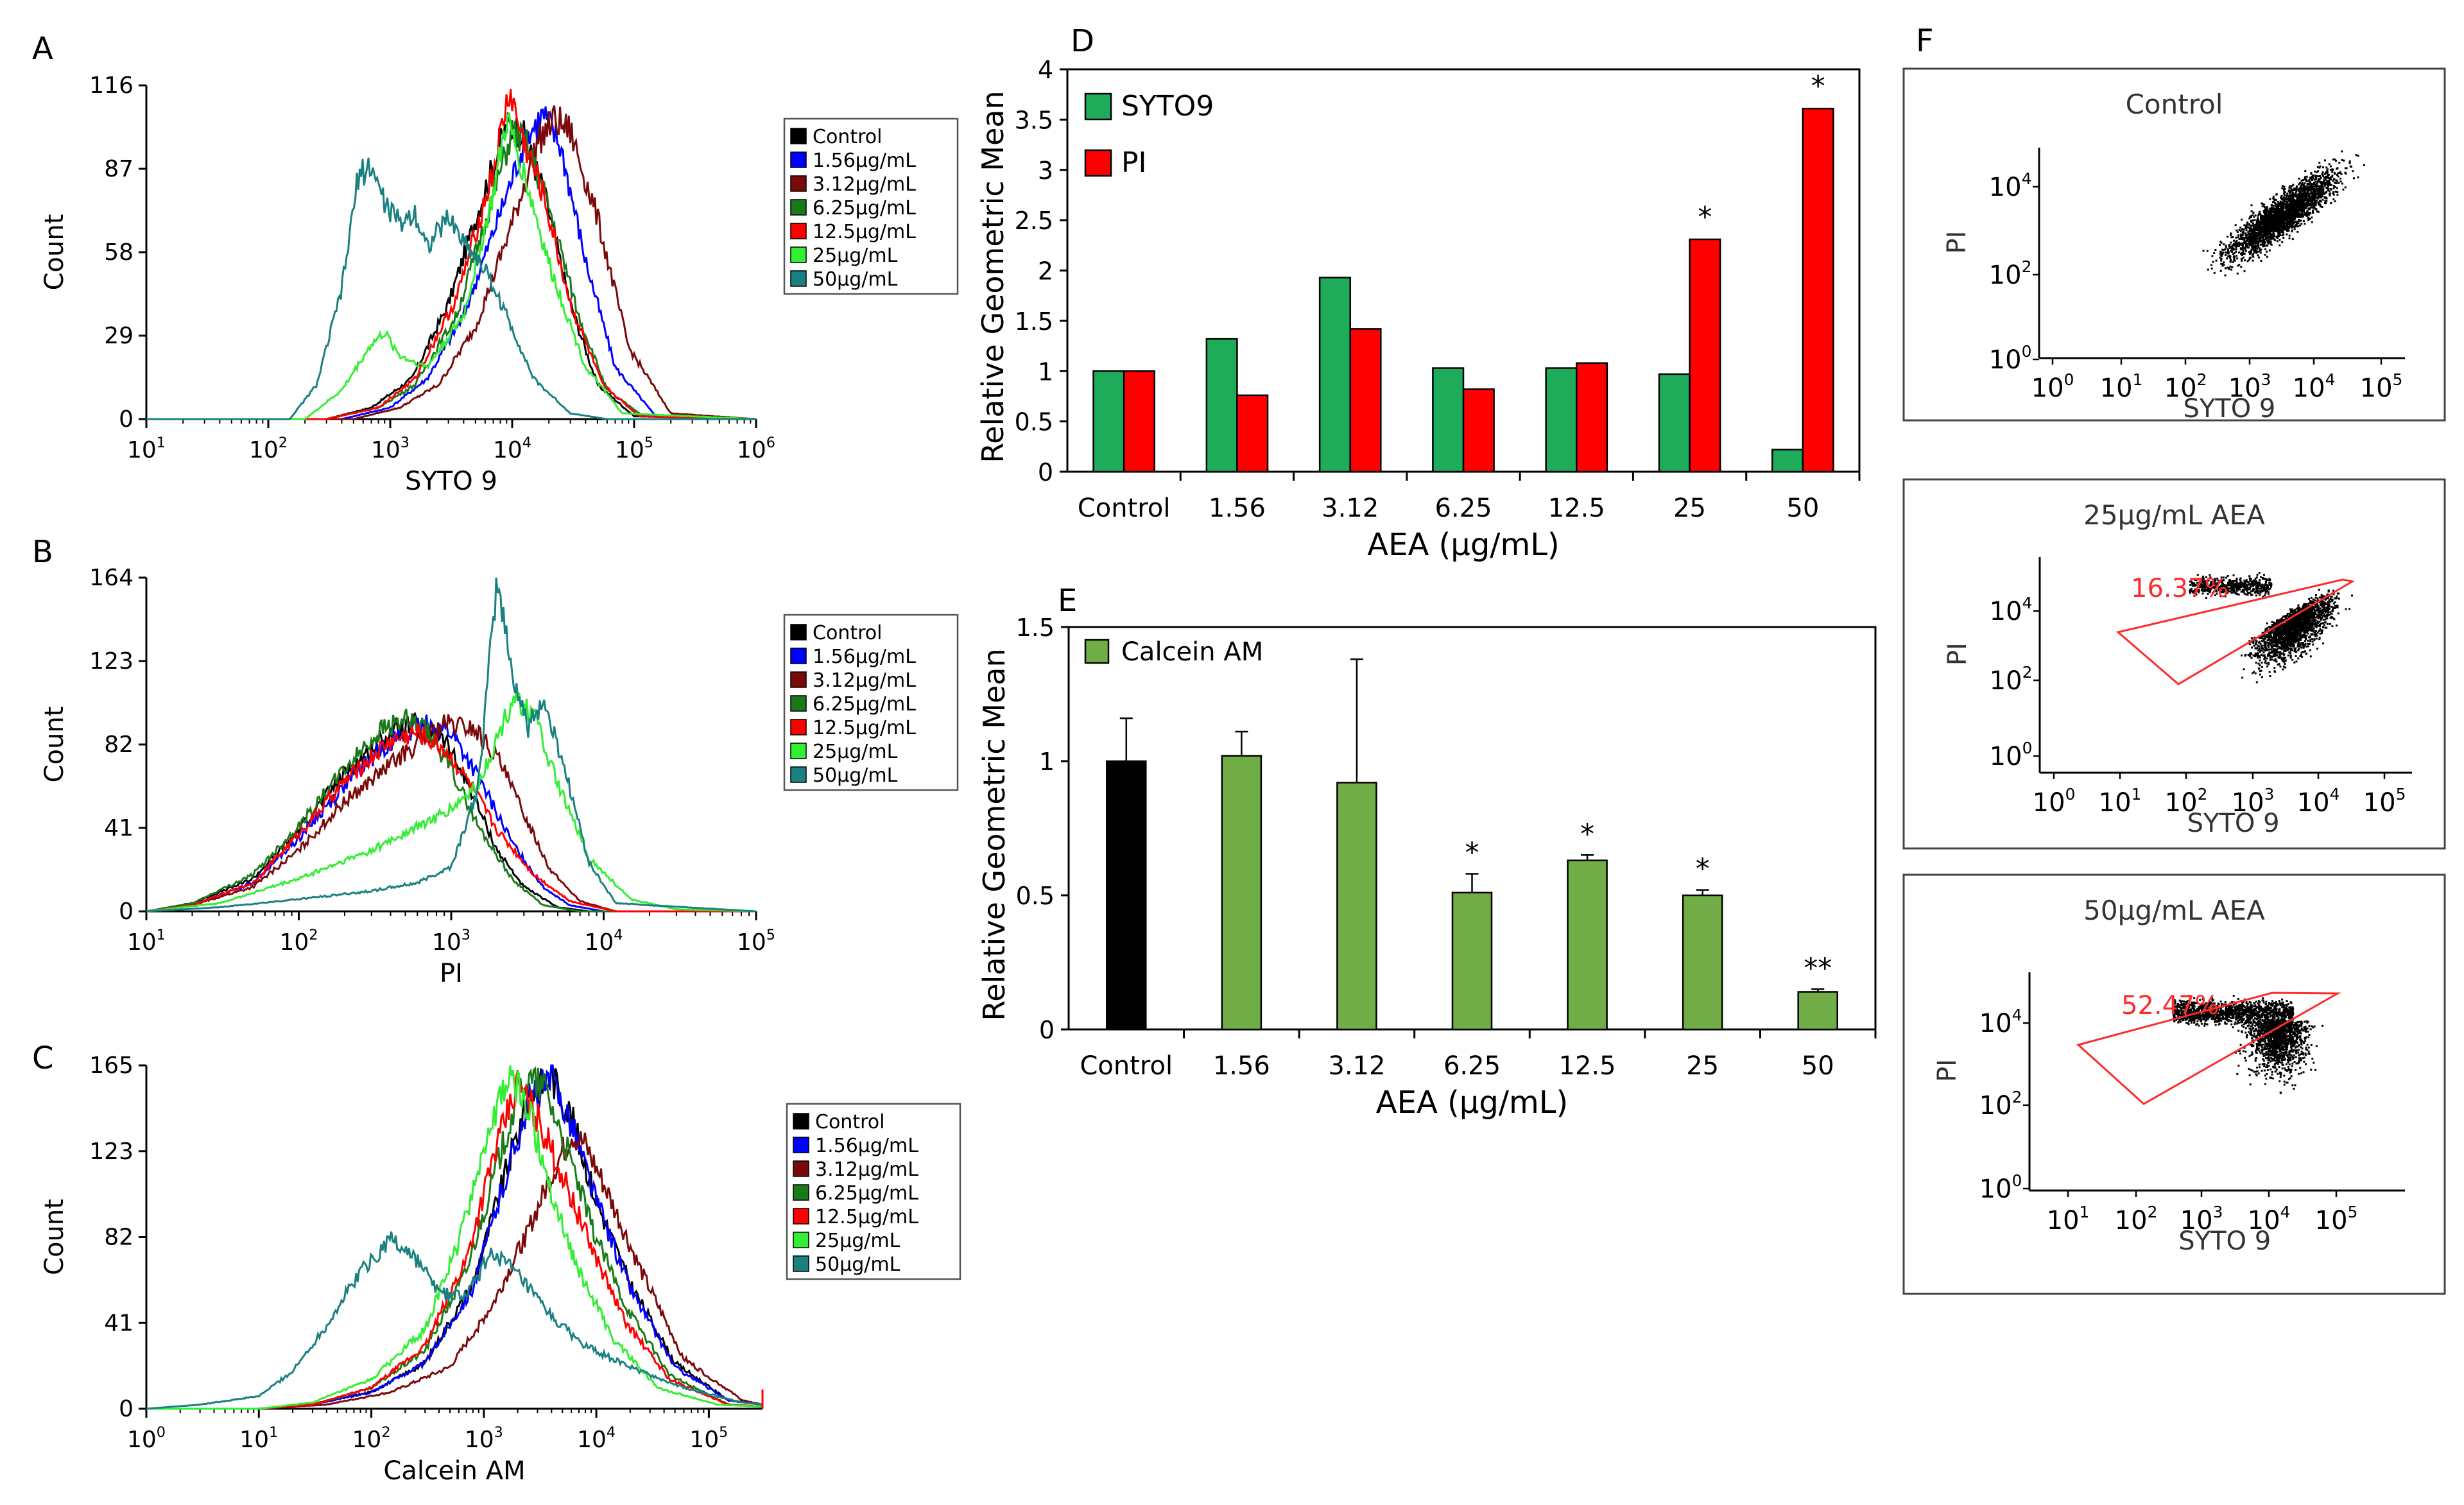 The width and height of the screenshot is (2464, 1505). Describe the element at coordinates (1817, 1011) in the screenshot. I see `bar` at that location.